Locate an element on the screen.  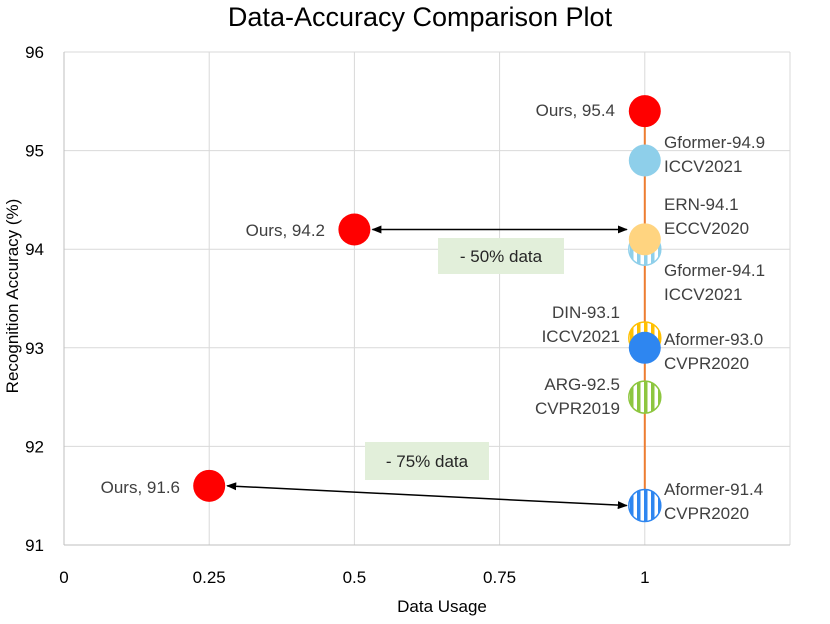
data-label: Ours, 94.2 is located at coordinates (285, 230).